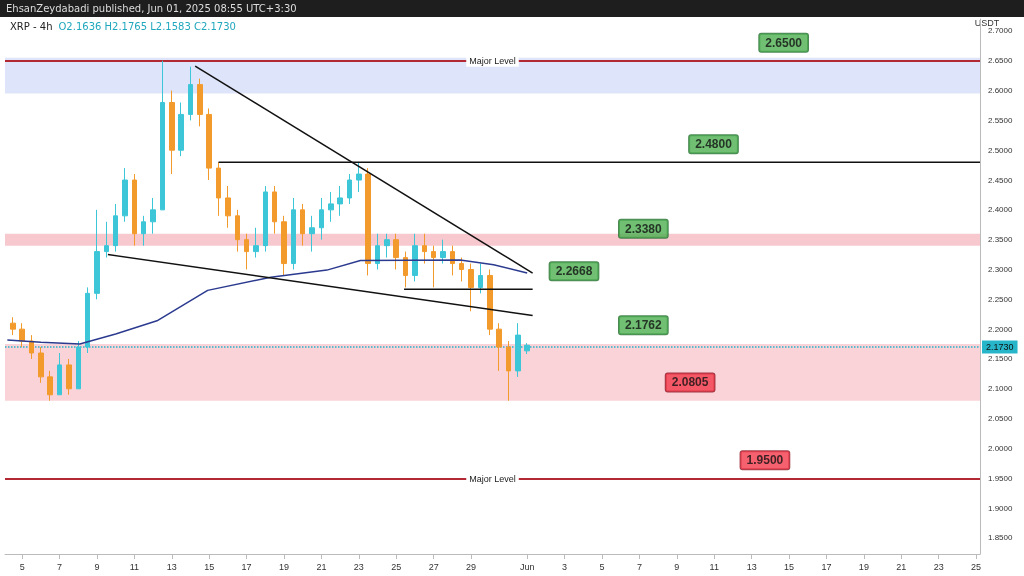 This screenshot has width=1024, height=576. Describe the element at coordinates (1001, 478) in the screenshot. I see `y-tick-label: 1.9500` at that location.